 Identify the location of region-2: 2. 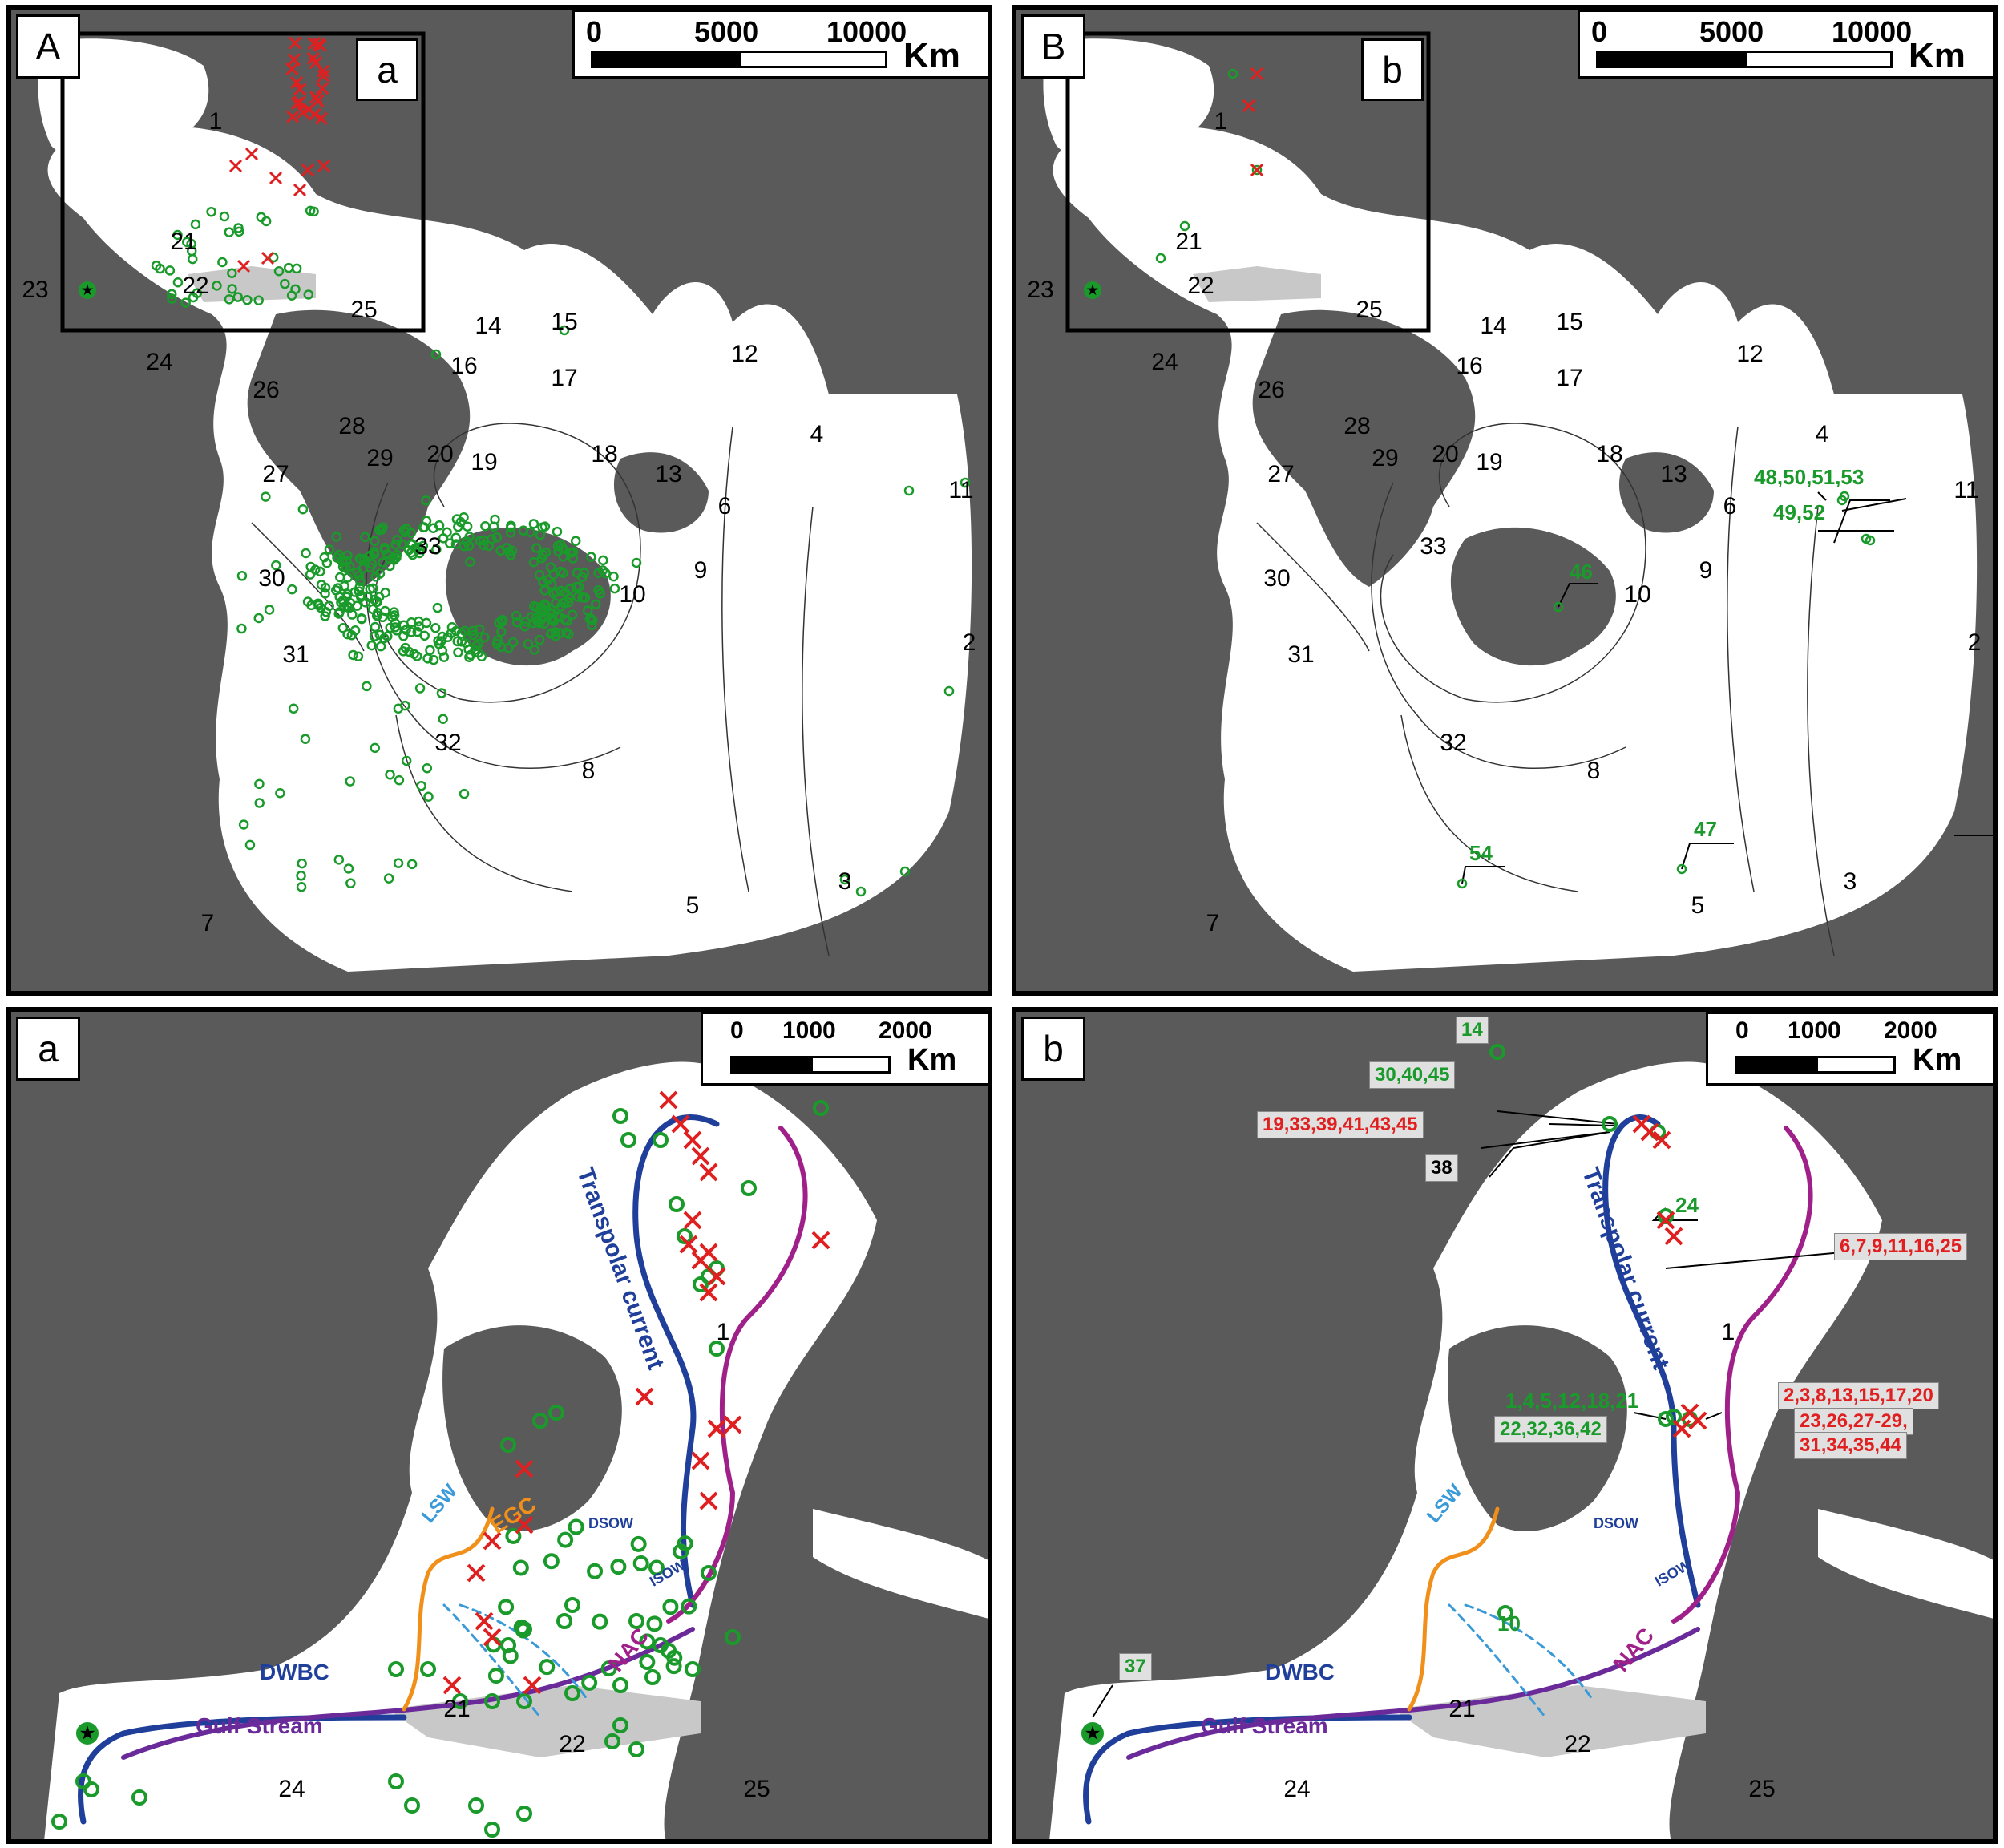
(969, 642).